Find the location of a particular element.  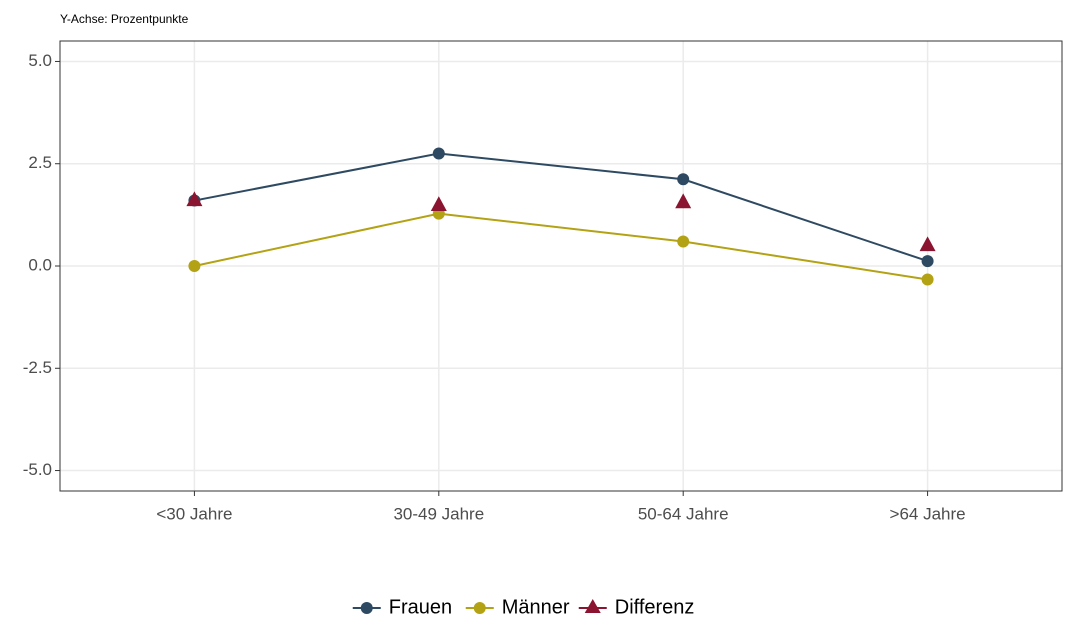

legend-label: Frauen is located at coordinates (420, 607).